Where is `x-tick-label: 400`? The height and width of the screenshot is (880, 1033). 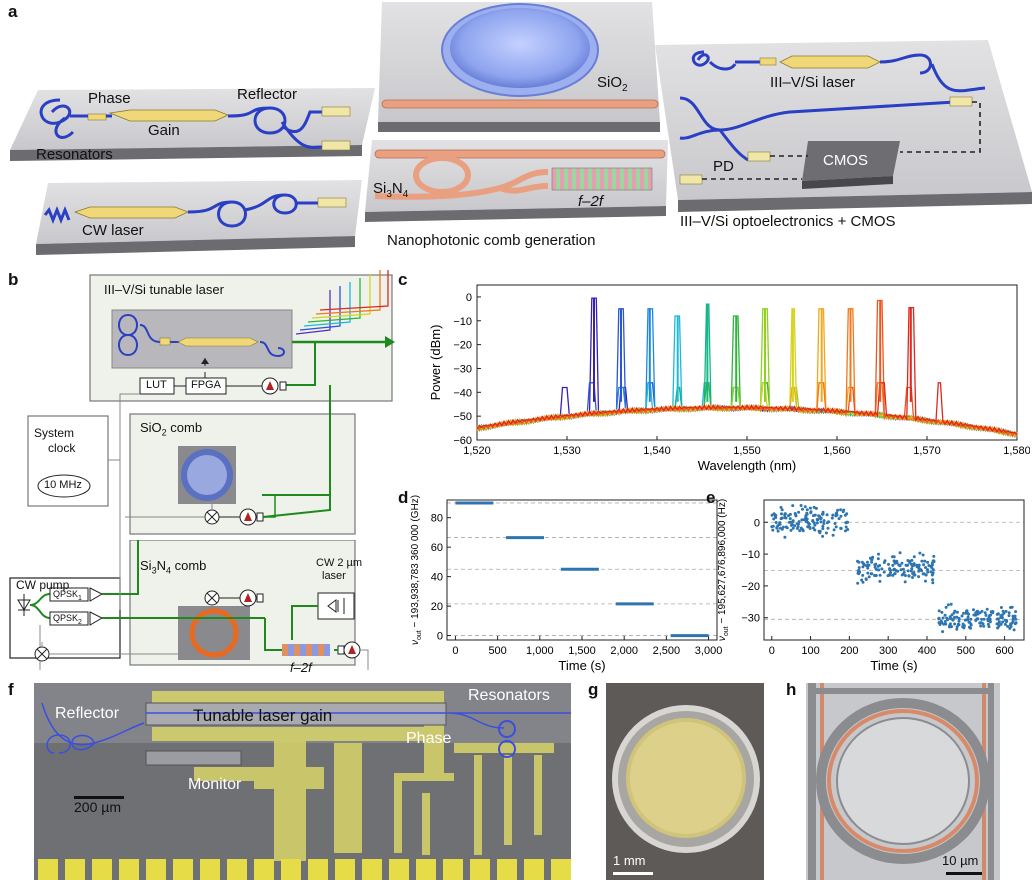 x-tick-label: 400 is located at coordinates (927, 651).